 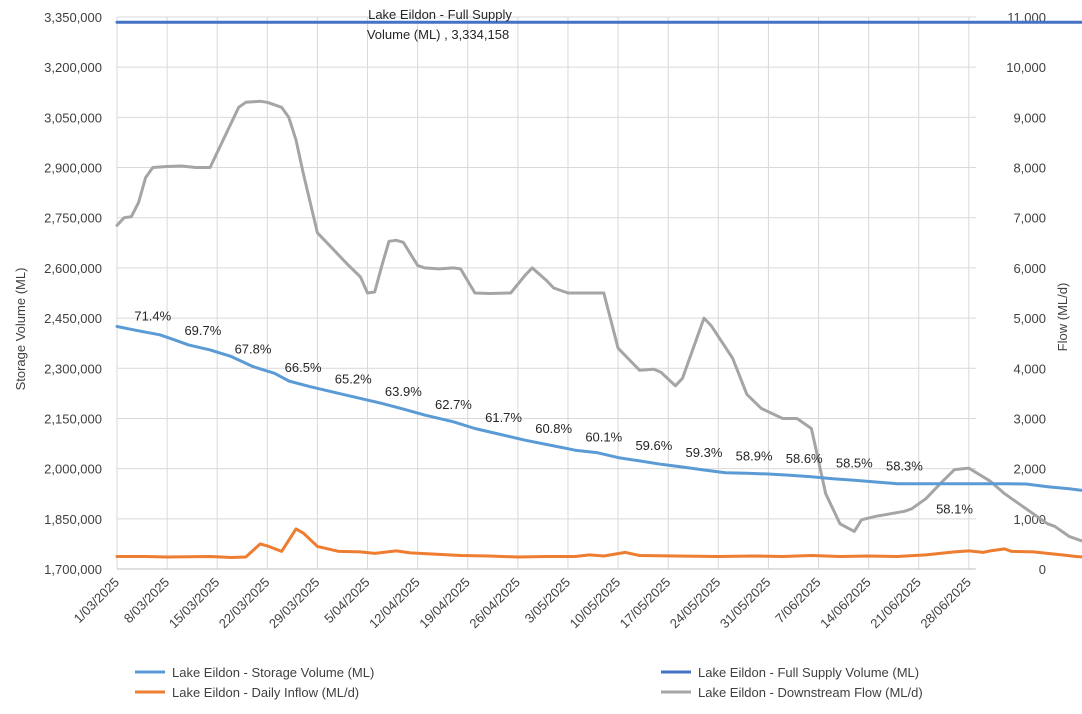 What do you see at coordinates (810, 692) in the screenshot?
I see `legend-label-downstream: Lake Eildon - Downstream Flow (ML/d)` at bounding box center [810, 692].